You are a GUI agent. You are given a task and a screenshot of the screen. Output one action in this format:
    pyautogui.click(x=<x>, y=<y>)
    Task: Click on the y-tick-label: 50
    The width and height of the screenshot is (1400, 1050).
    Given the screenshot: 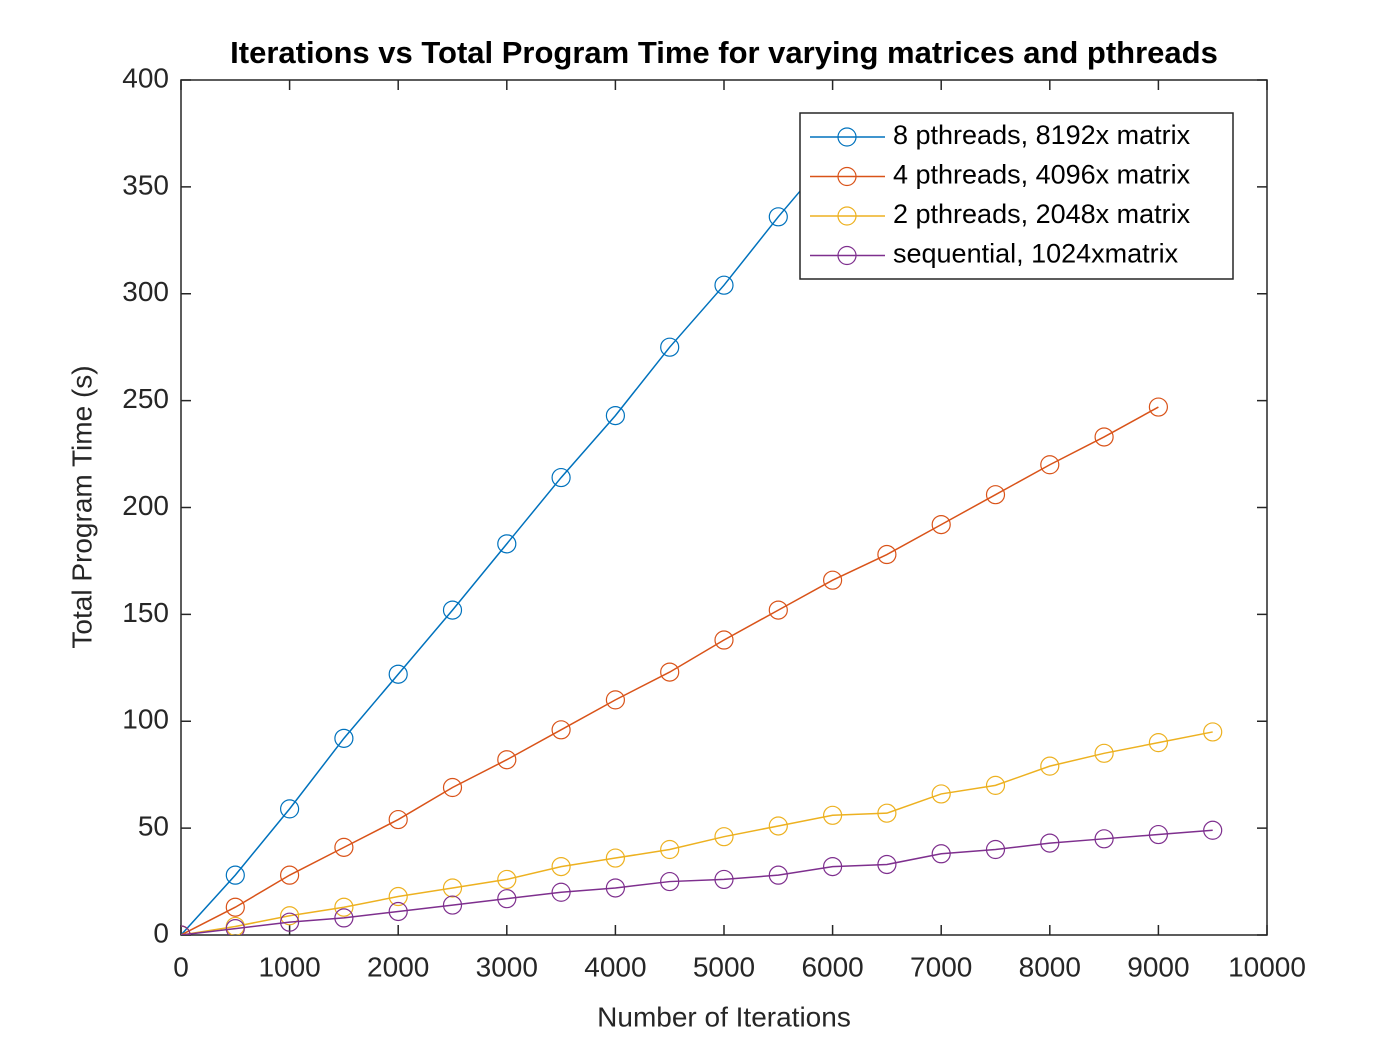 What is the action you would take?
    pyautogui.click(x=153, y=826)
    